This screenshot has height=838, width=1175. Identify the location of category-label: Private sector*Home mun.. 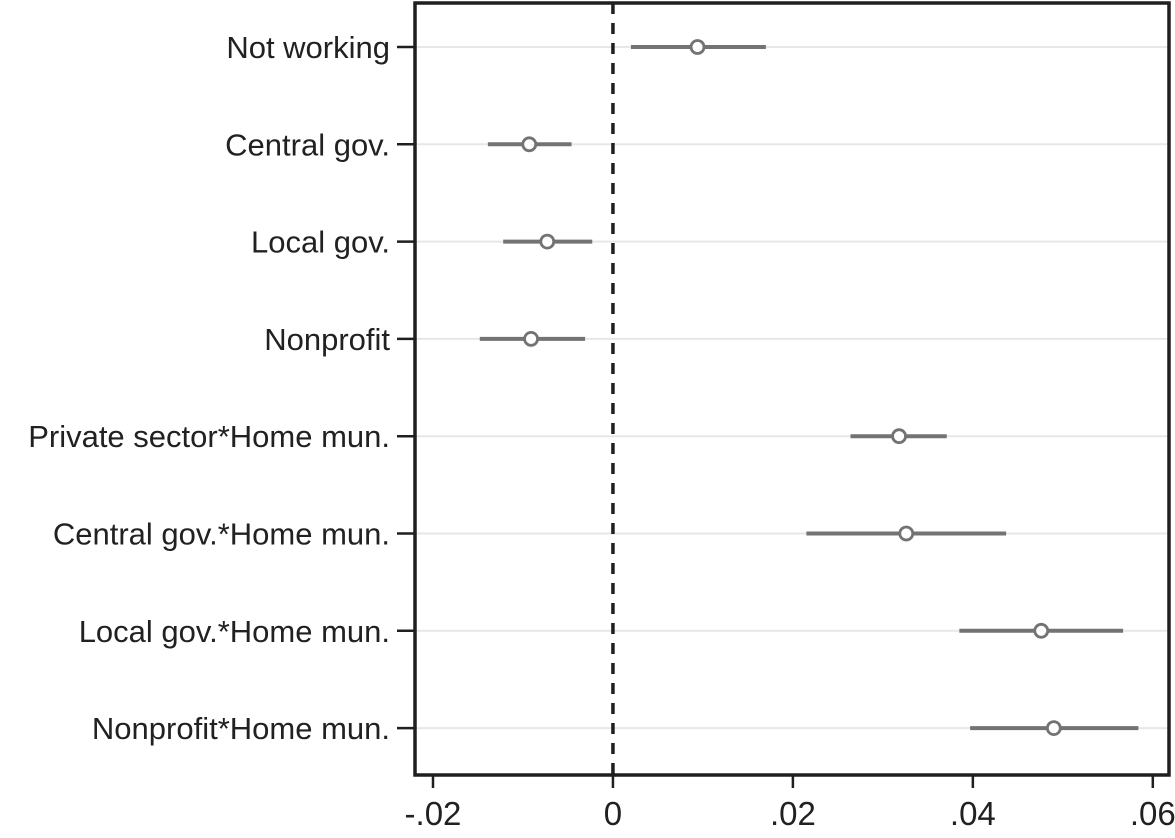
(209, 436).